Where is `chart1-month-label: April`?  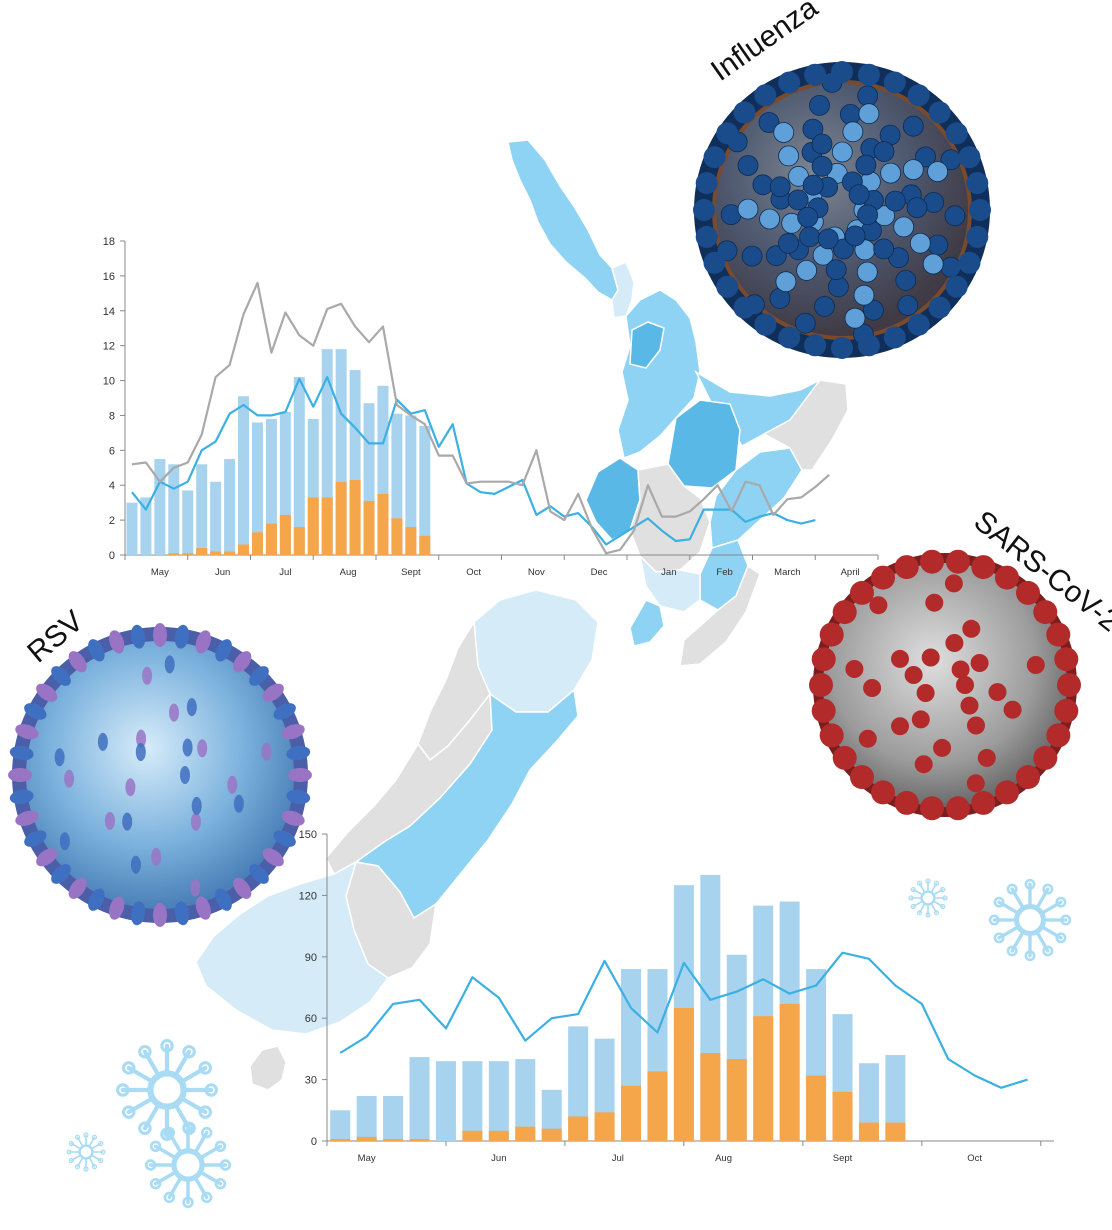 chart1-month-label: April is located at coordinates (850, 572).